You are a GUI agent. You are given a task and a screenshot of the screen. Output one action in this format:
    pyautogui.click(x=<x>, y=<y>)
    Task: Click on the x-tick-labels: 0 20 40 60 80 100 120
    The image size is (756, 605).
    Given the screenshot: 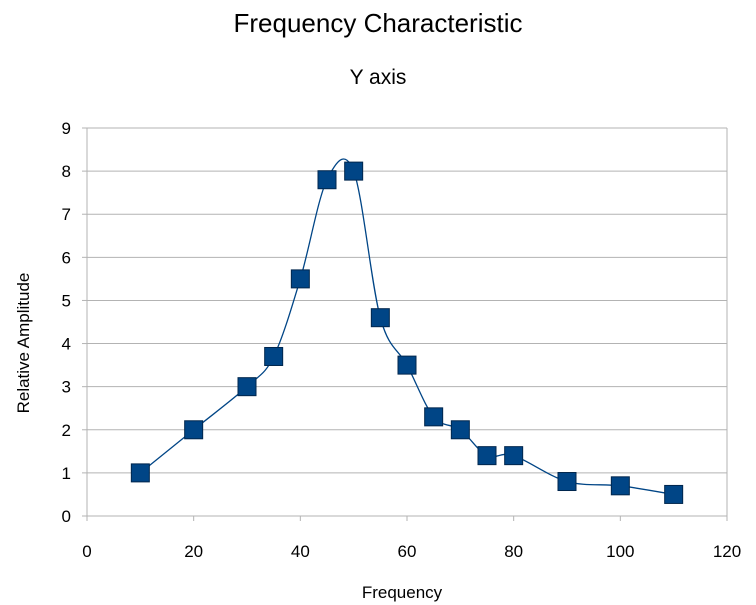 What is the action you would take?
    pyautogui.click(x=411, y=551)
    